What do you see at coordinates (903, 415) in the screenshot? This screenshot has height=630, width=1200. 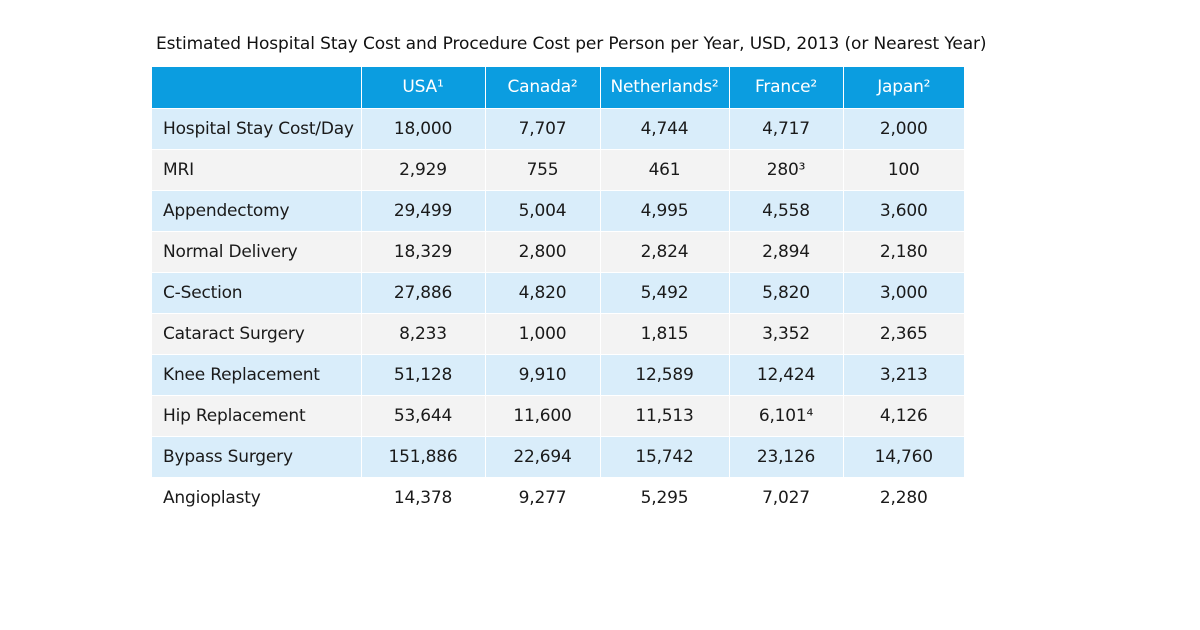 I see `table-cell: 4,126` at bounding box center [903, 415].